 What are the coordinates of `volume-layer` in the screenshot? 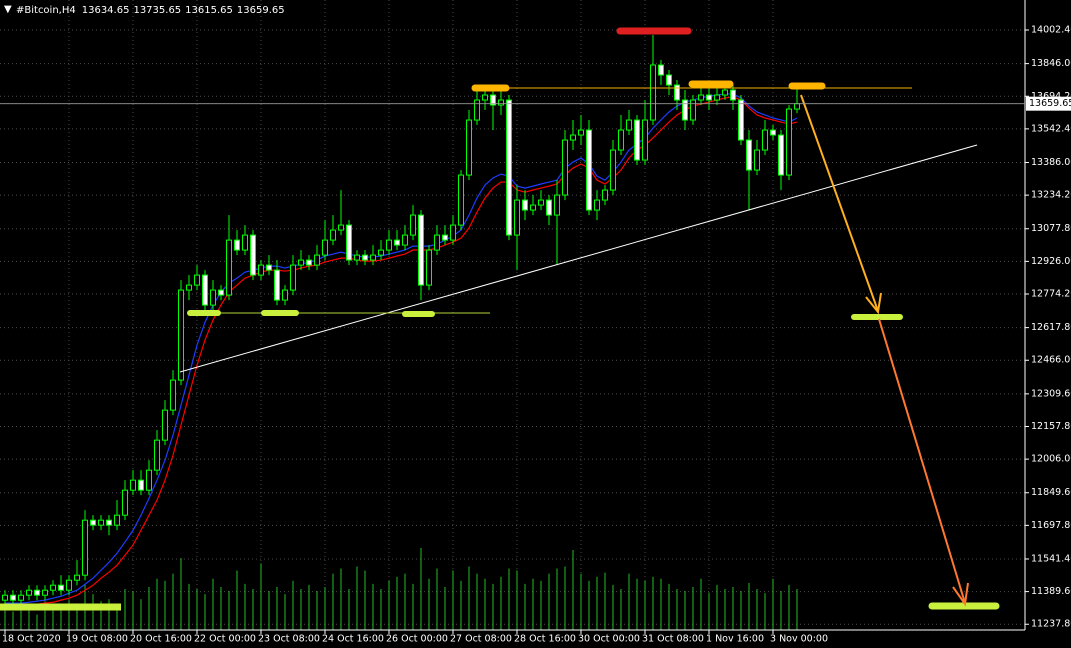 It's located at (401, 589).